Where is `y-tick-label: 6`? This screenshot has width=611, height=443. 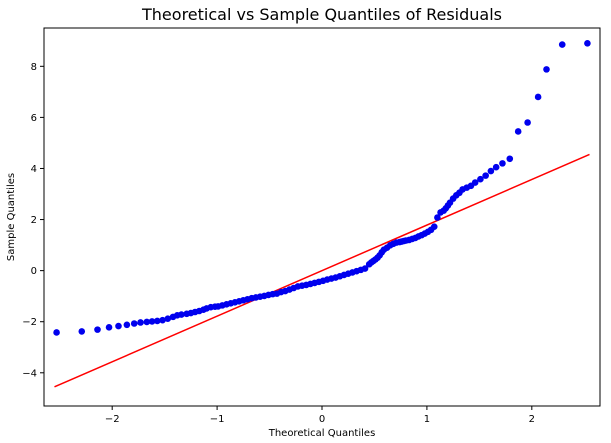
y-tick-label: 6 is located at coordinates (34, 118).